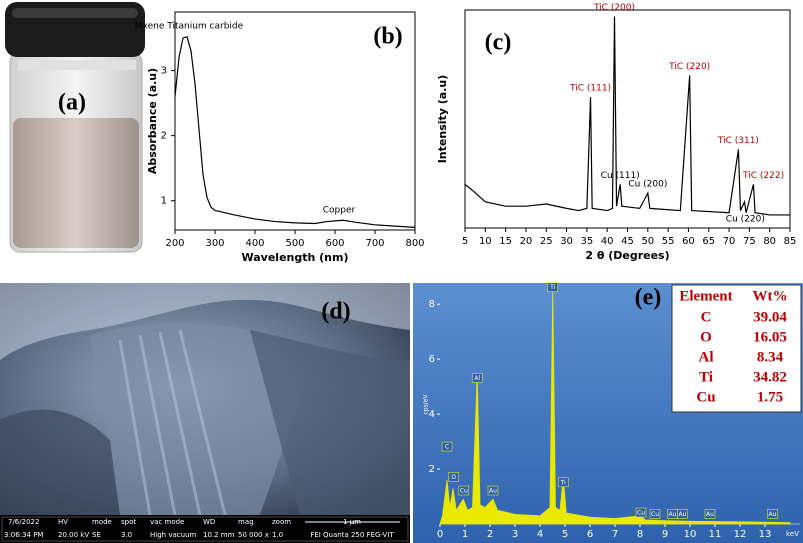 Image resolution: width=803 pixels, height=543 pixels. Describe the element at coordinates (705, 296) in the screenshot. I see `table-header: Element` at that location.